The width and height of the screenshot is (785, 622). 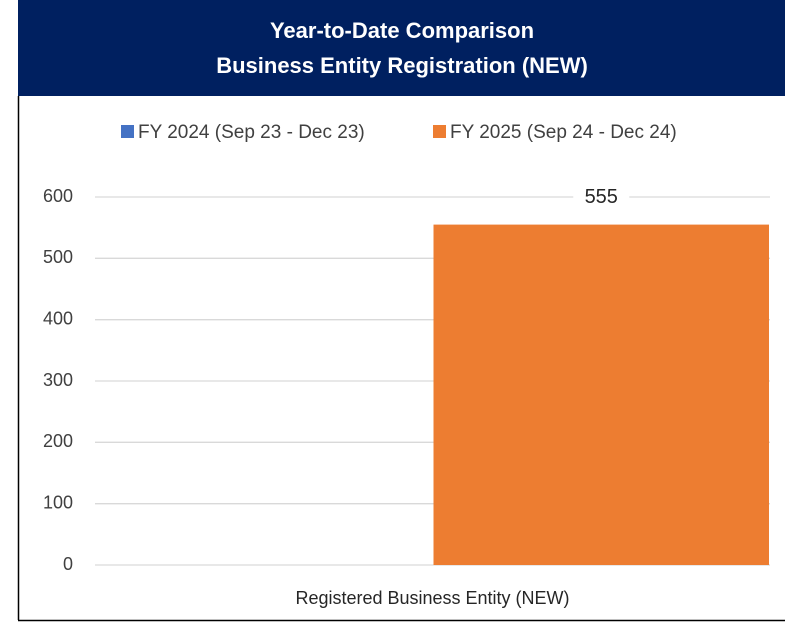 What do you see at coordinates (402, 30) in the screenshot?
I see `chart-title: Year-to-Date Comparison` at bounding box center [402, 30].